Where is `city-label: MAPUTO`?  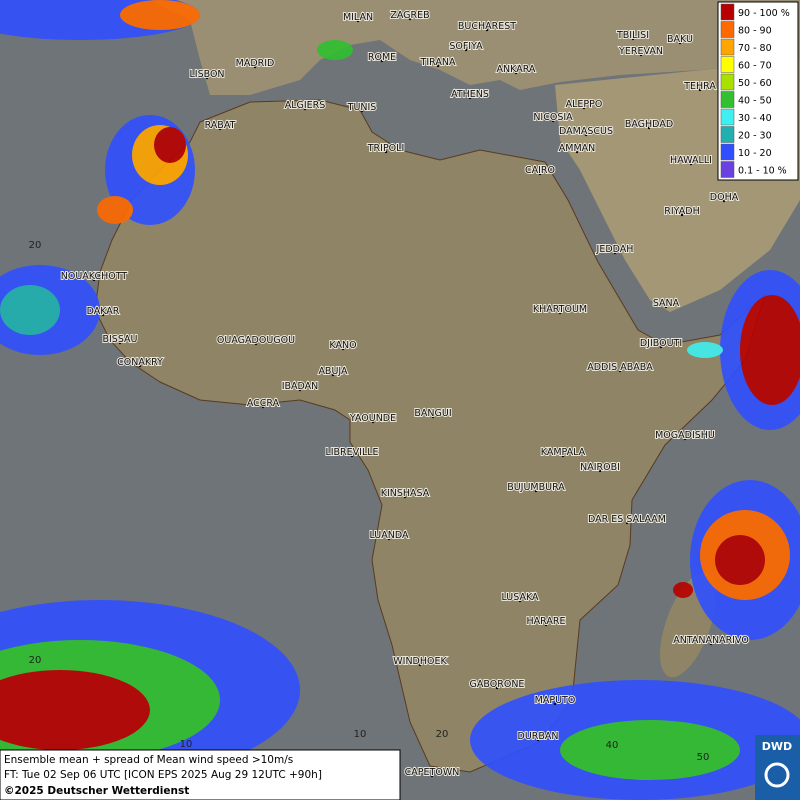 city-label: MAPUTO is located at coordinates (555, 700).